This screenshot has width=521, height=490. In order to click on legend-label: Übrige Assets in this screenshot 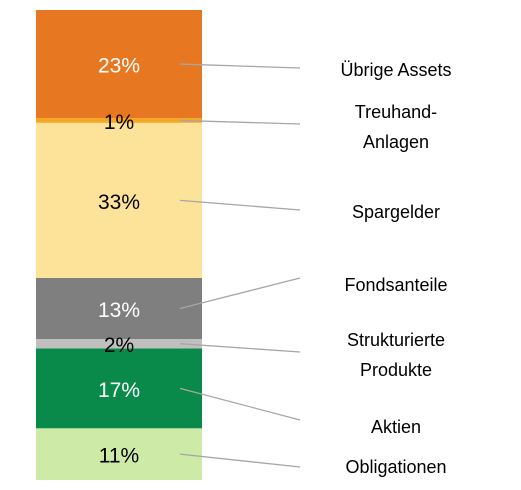, I will do `click(396, 70)`.